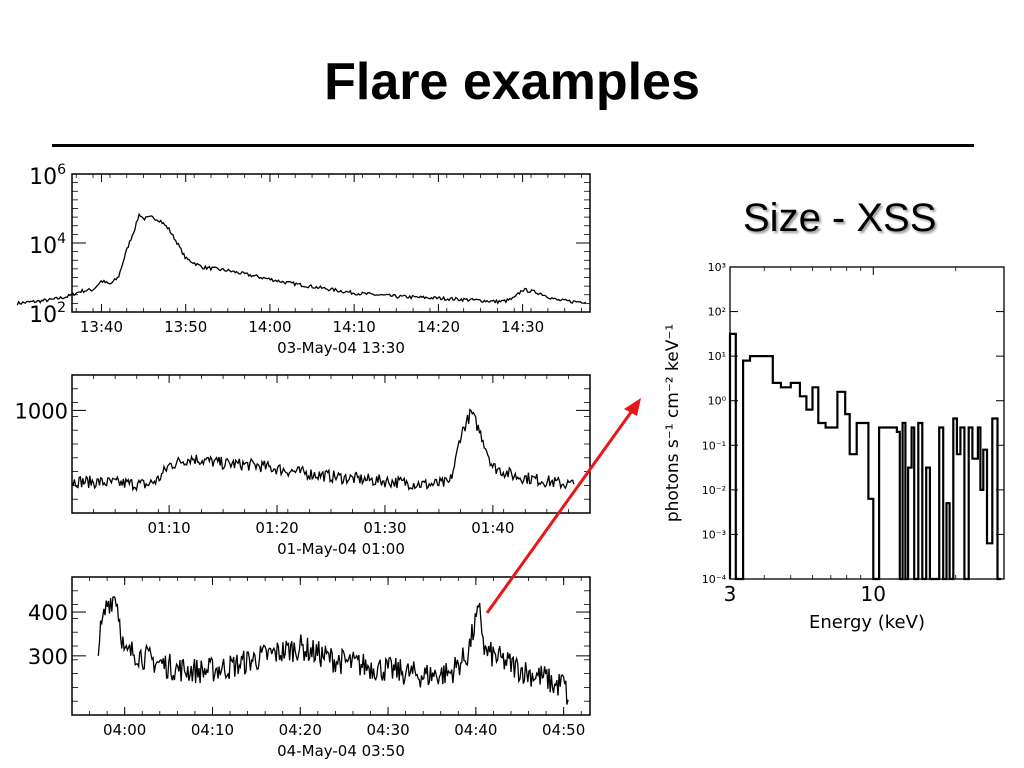  What do you see at coordinates (632, 407) in the screenshot?
I see `arrow-head` at bounding box center [632, 407].